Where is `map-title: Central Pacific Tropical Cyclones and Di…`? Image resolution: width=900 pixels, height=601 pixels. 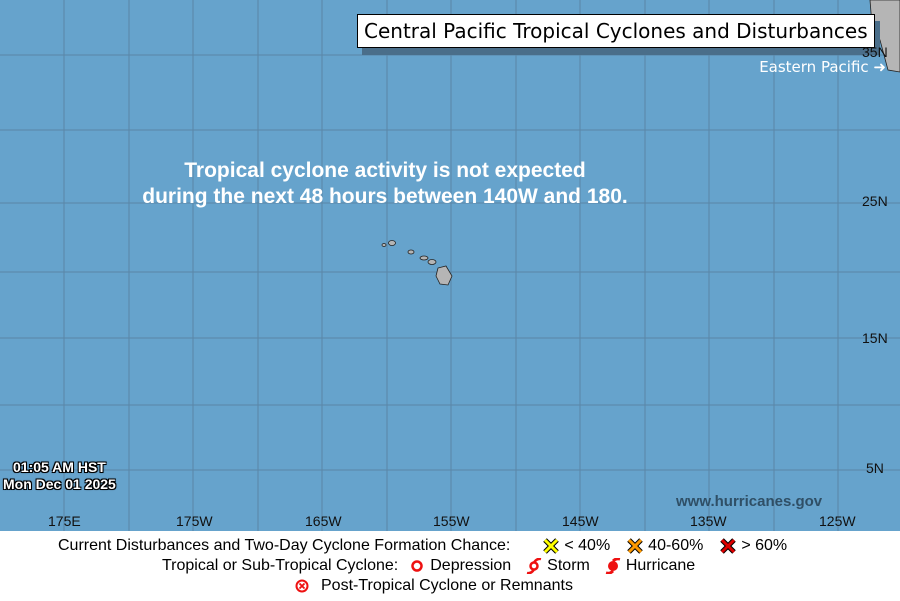
map-title: Central Pacific Tropical Cyclones and Di… is located at coordinates (616, 31).